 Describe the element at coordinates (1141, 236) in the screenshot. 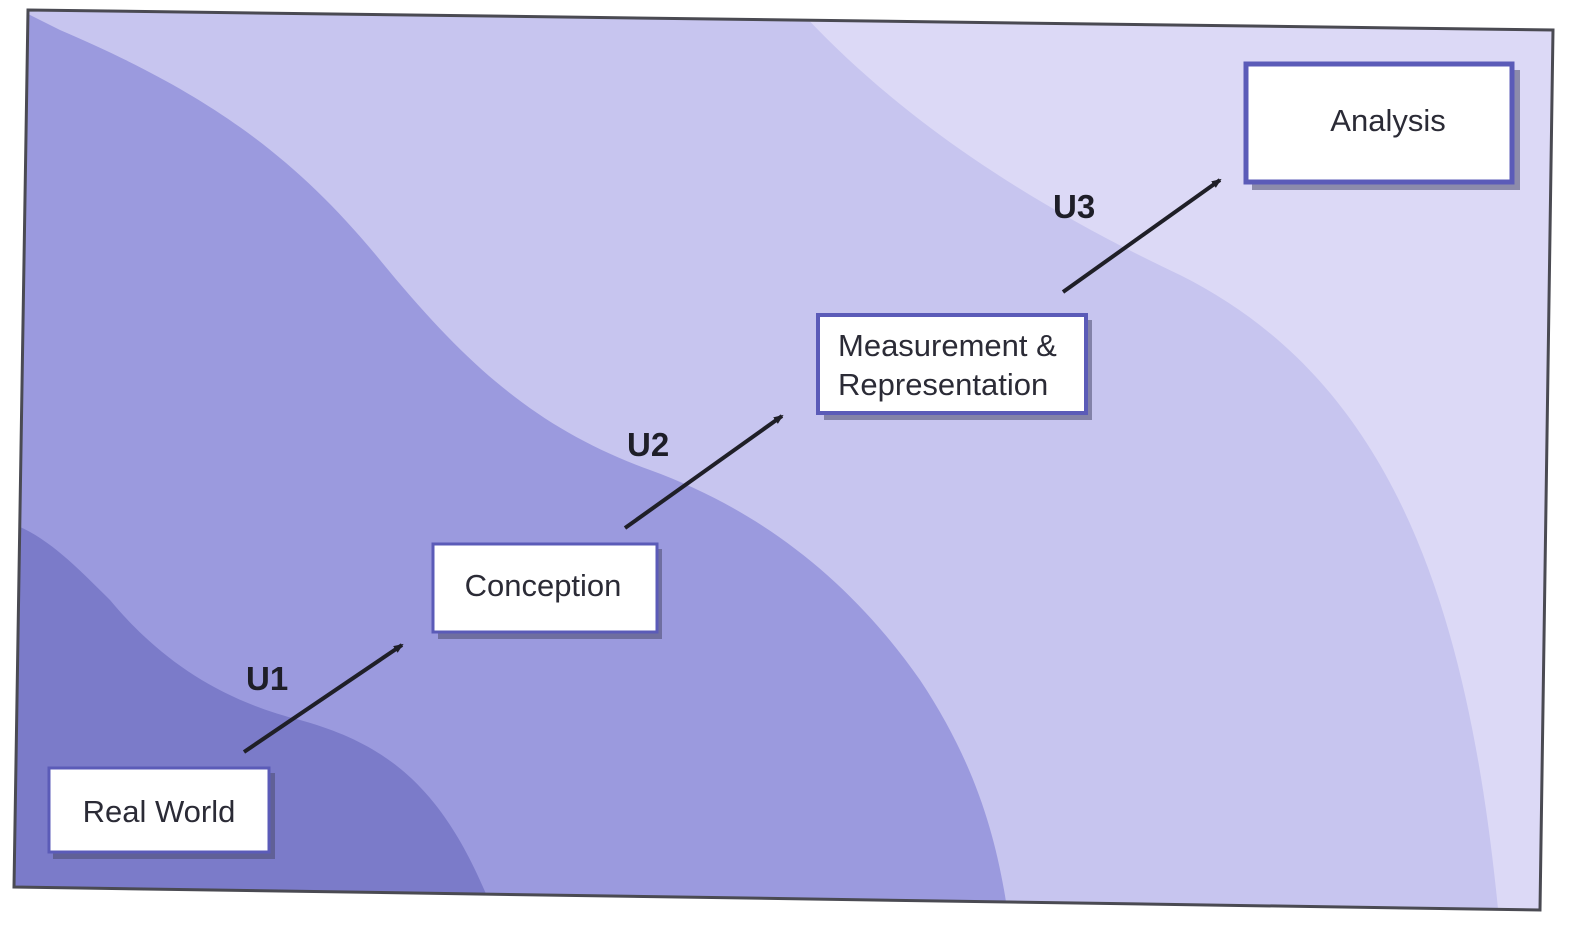

I see `arrow-u3` at that location.